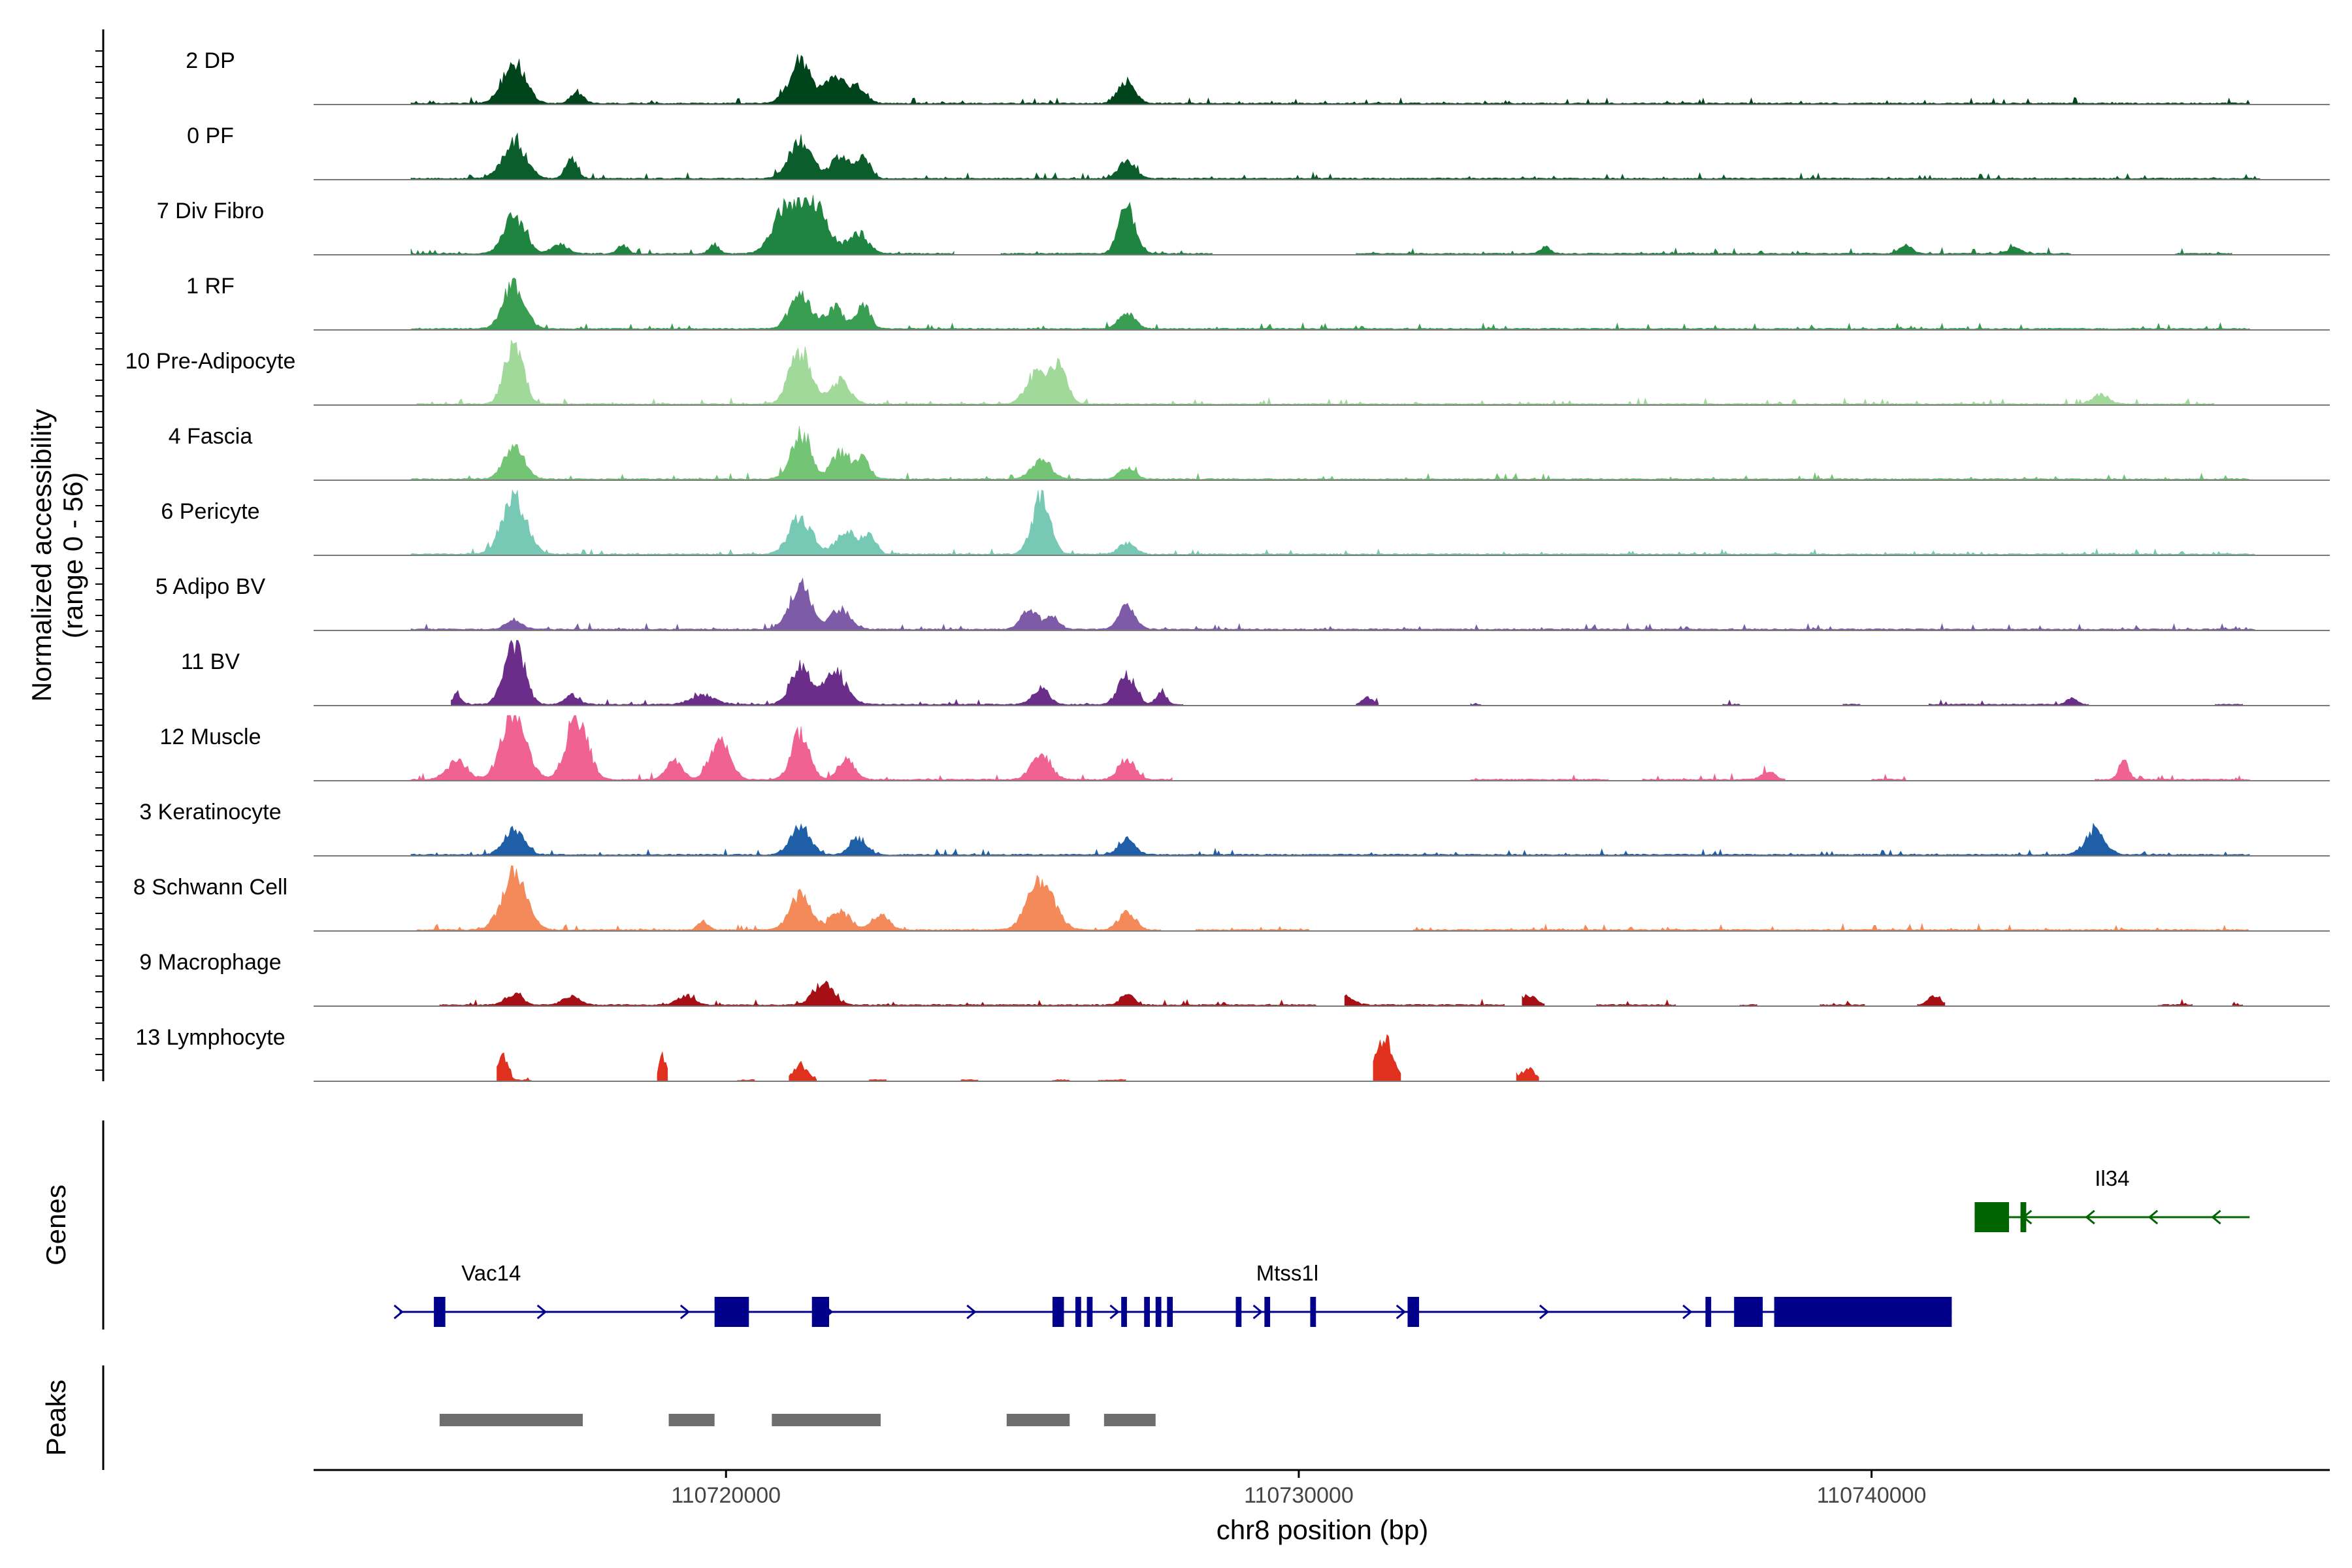  Describe the element at coordinates (210, 1037) in the screenshot. I see `track-label: 13 Lymphocyte` at that location.